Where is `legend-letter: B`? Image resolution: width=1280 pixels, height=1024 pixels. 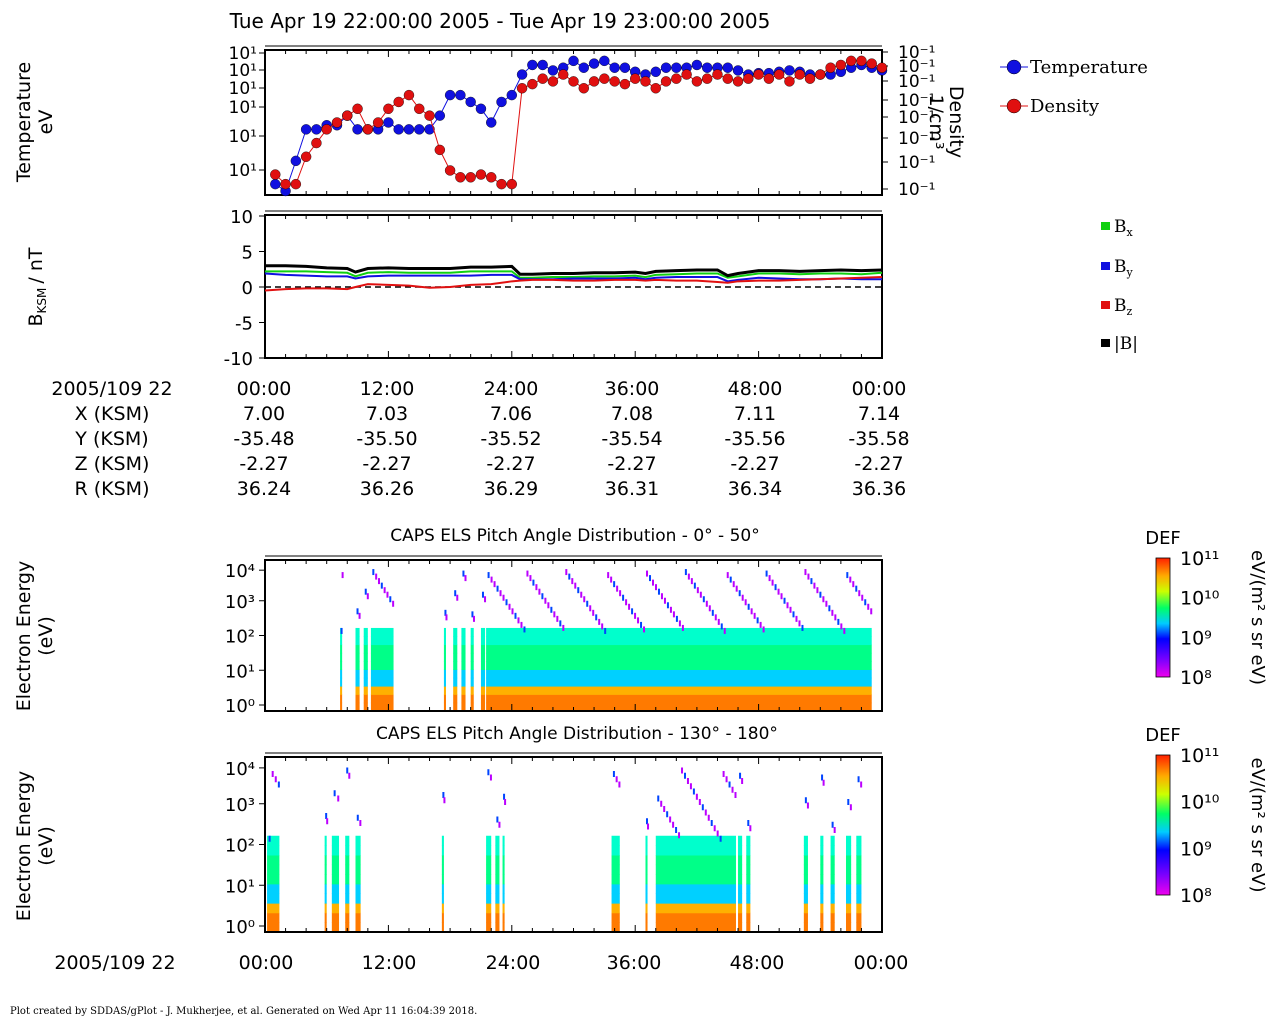
legend-letter: B is located at coordinates (1120, 306).